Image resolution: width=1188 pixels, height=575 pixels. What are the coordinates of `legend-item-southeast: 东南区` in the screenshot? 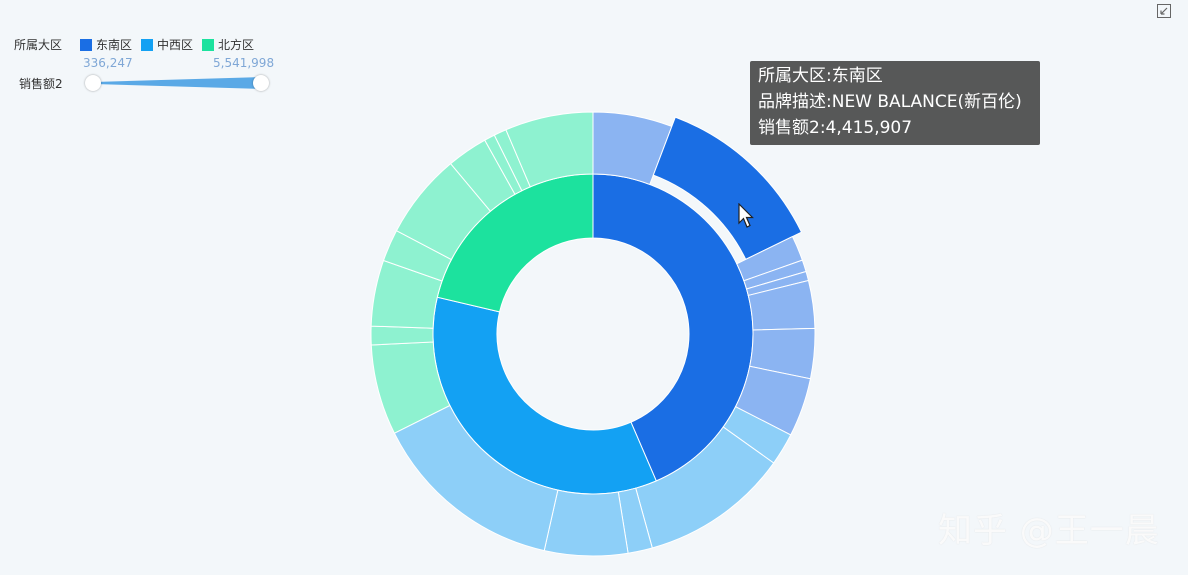 It's located at (106, 44).